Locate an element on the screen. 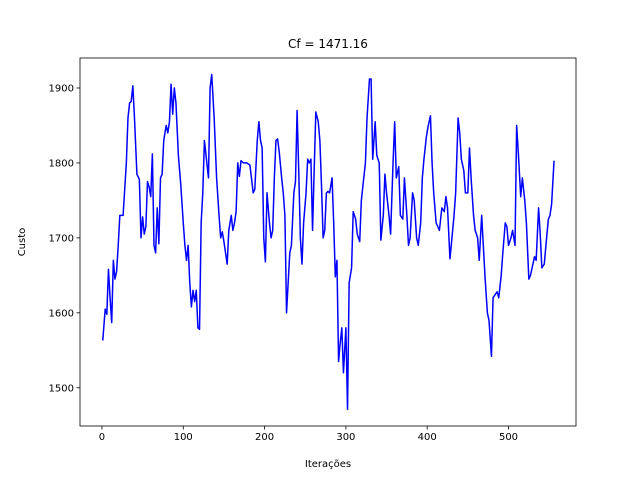 The width and height of the screenshot is (640, 484). y-tick-label: 1800 is located at coordinates (61, 163).